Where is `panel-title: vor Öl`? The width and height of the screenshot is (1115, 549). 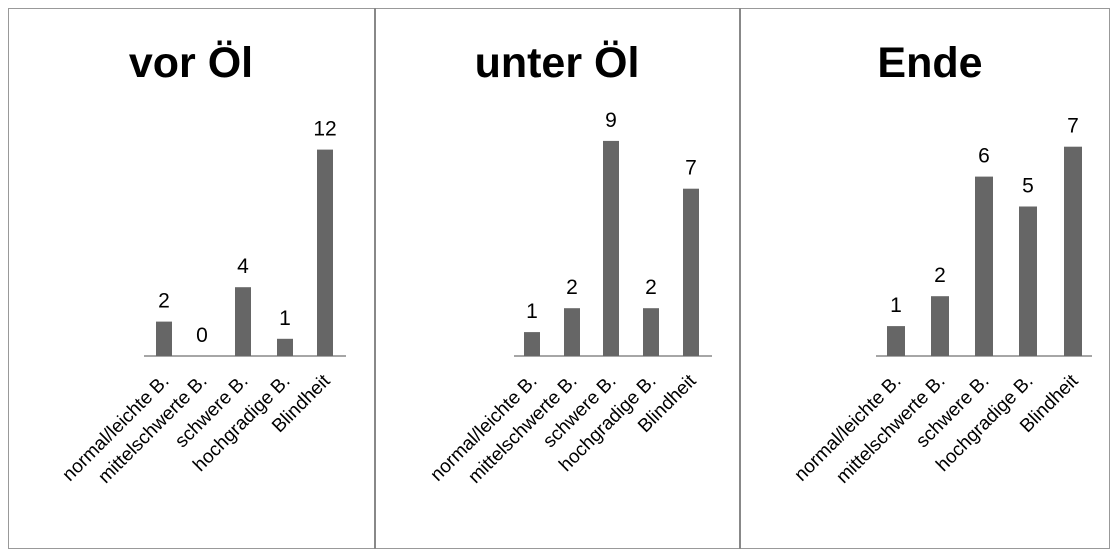
panel-title: vor Öl is located at coordinates (191, 63).